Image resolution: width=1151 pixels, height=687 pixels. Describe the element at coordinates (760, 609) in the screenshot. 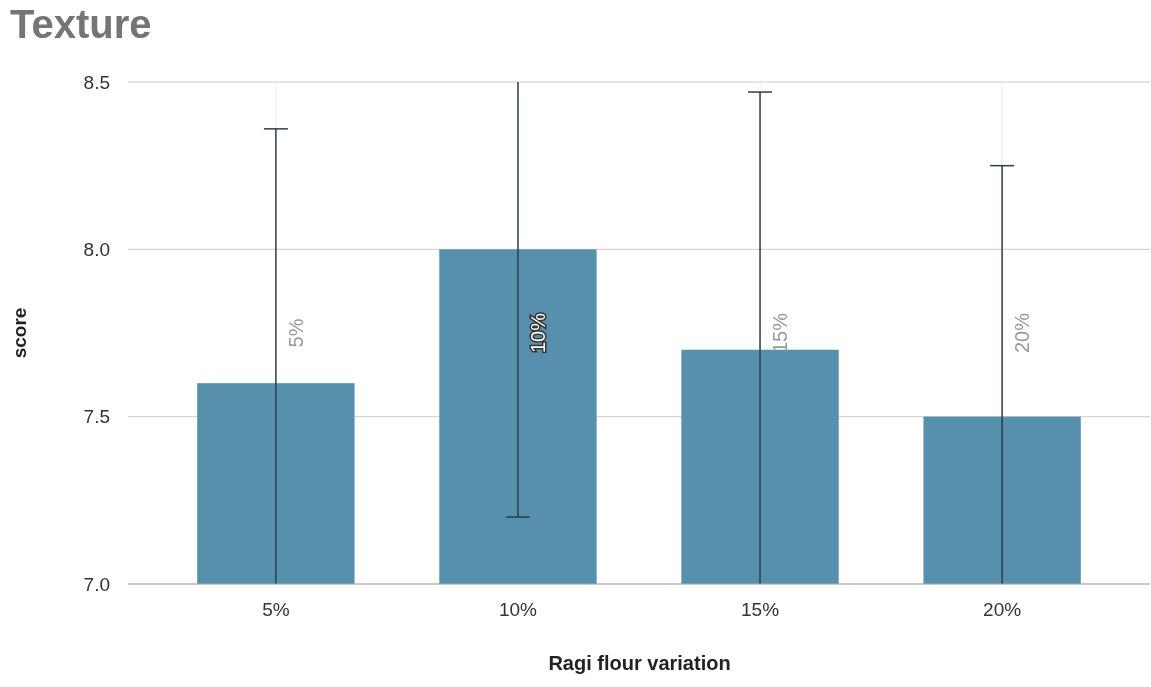

I see `text: 15%` at that location.